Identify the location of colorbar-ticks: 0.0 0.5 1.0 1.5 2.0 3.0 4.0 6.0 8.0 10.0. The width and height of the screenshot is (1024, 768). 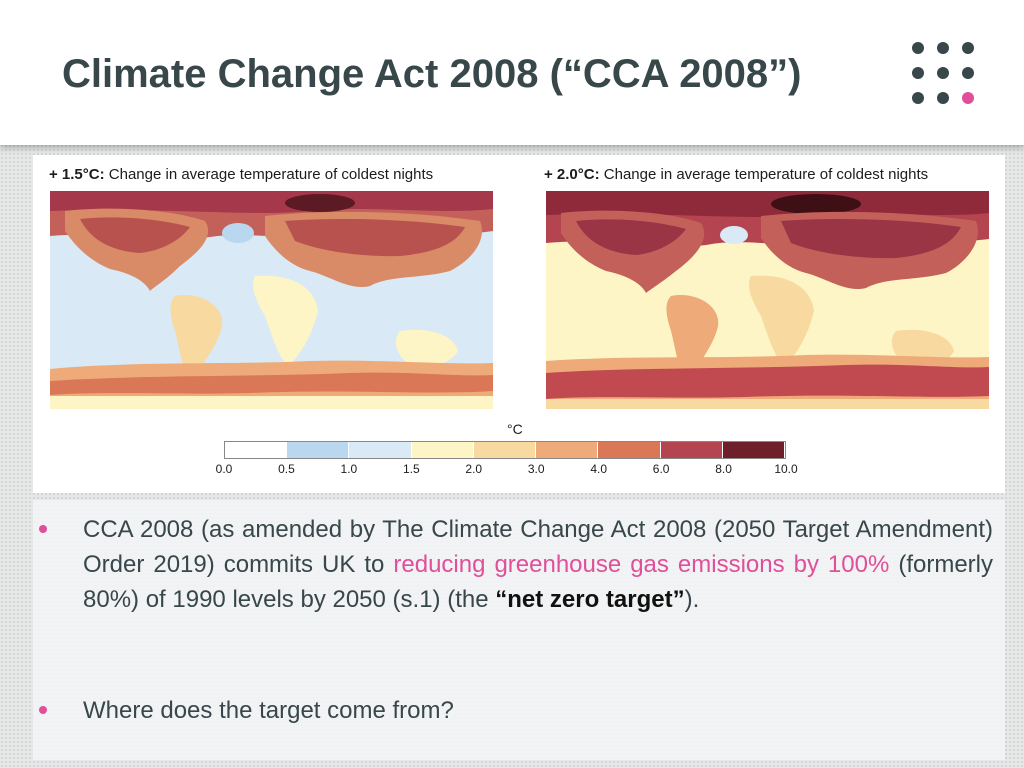
(507, 470).